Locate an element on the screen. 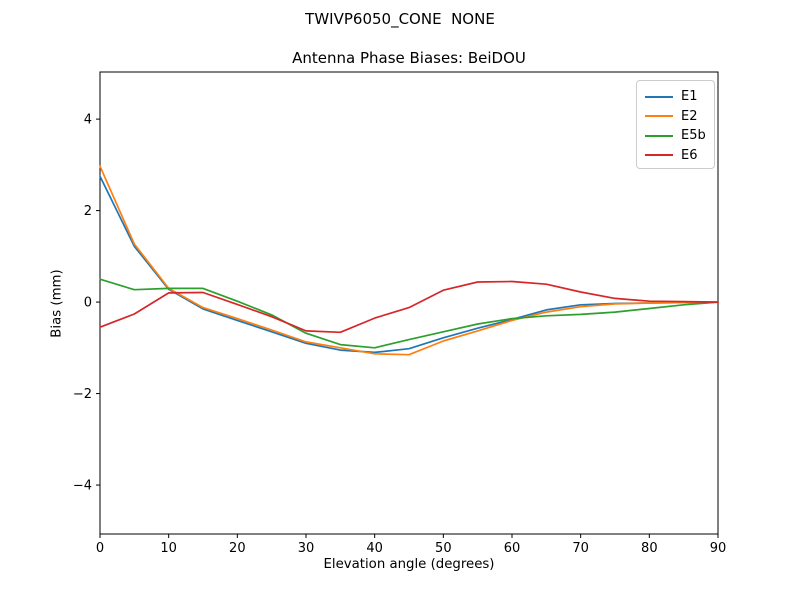  legend-item-e2: E2 is located at coordinates (679, 117).